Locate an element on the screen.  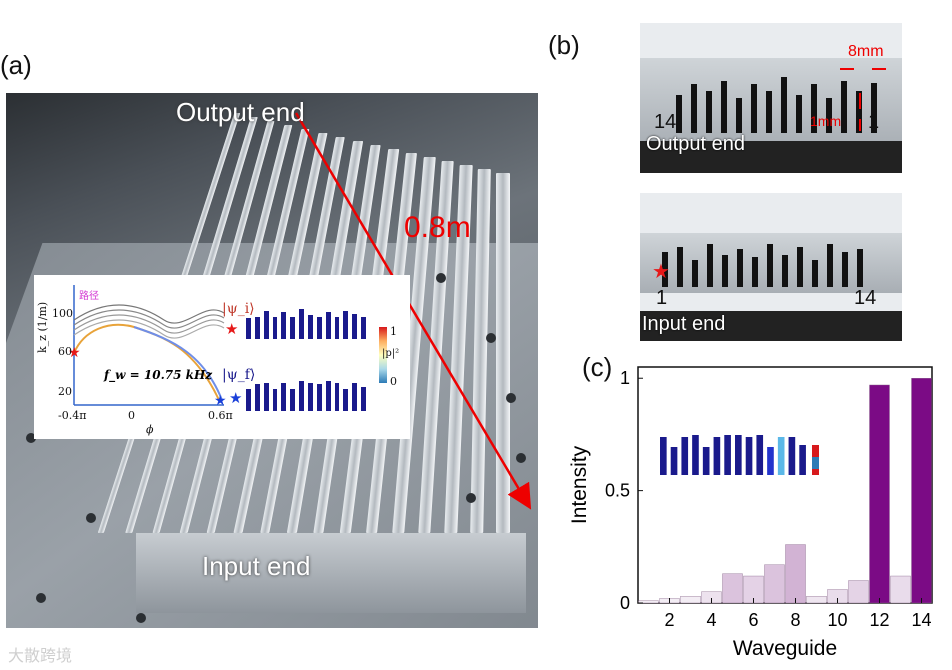
input-end-photo: ★ 1 14 Input end is located at coordinates (771, 267).